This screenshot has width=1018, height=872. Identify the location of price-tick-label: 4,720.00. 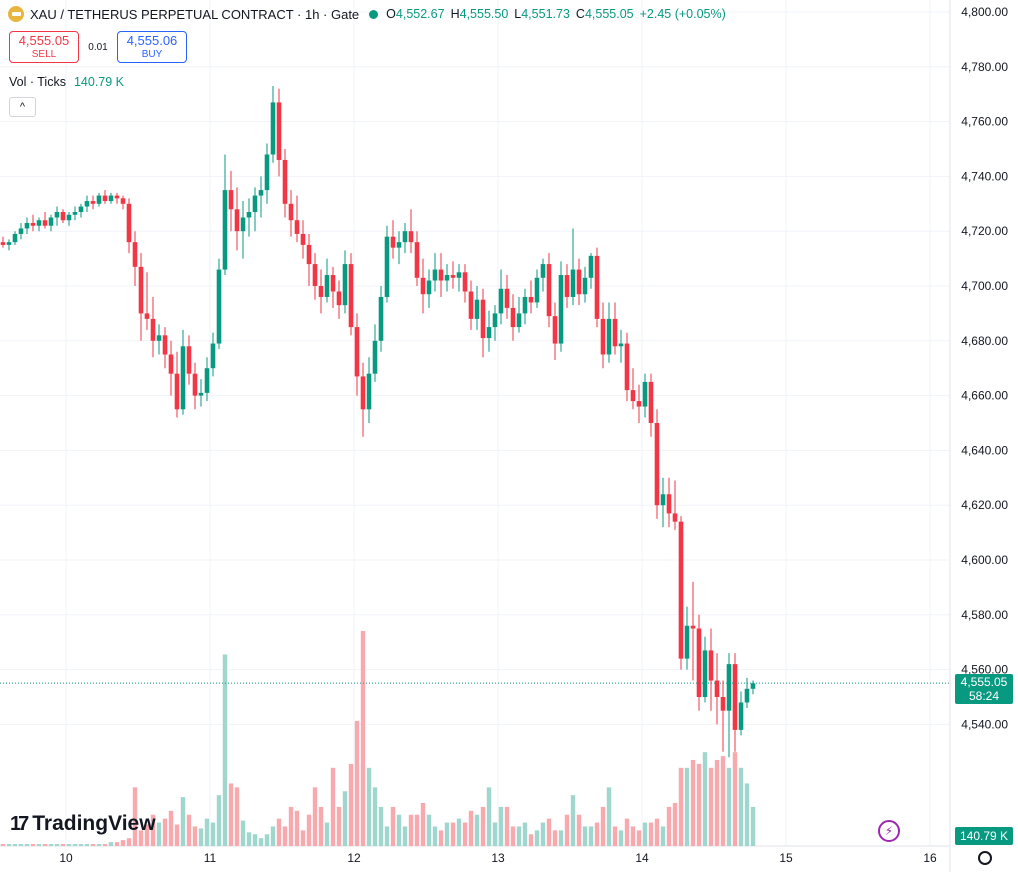
(984, 231).